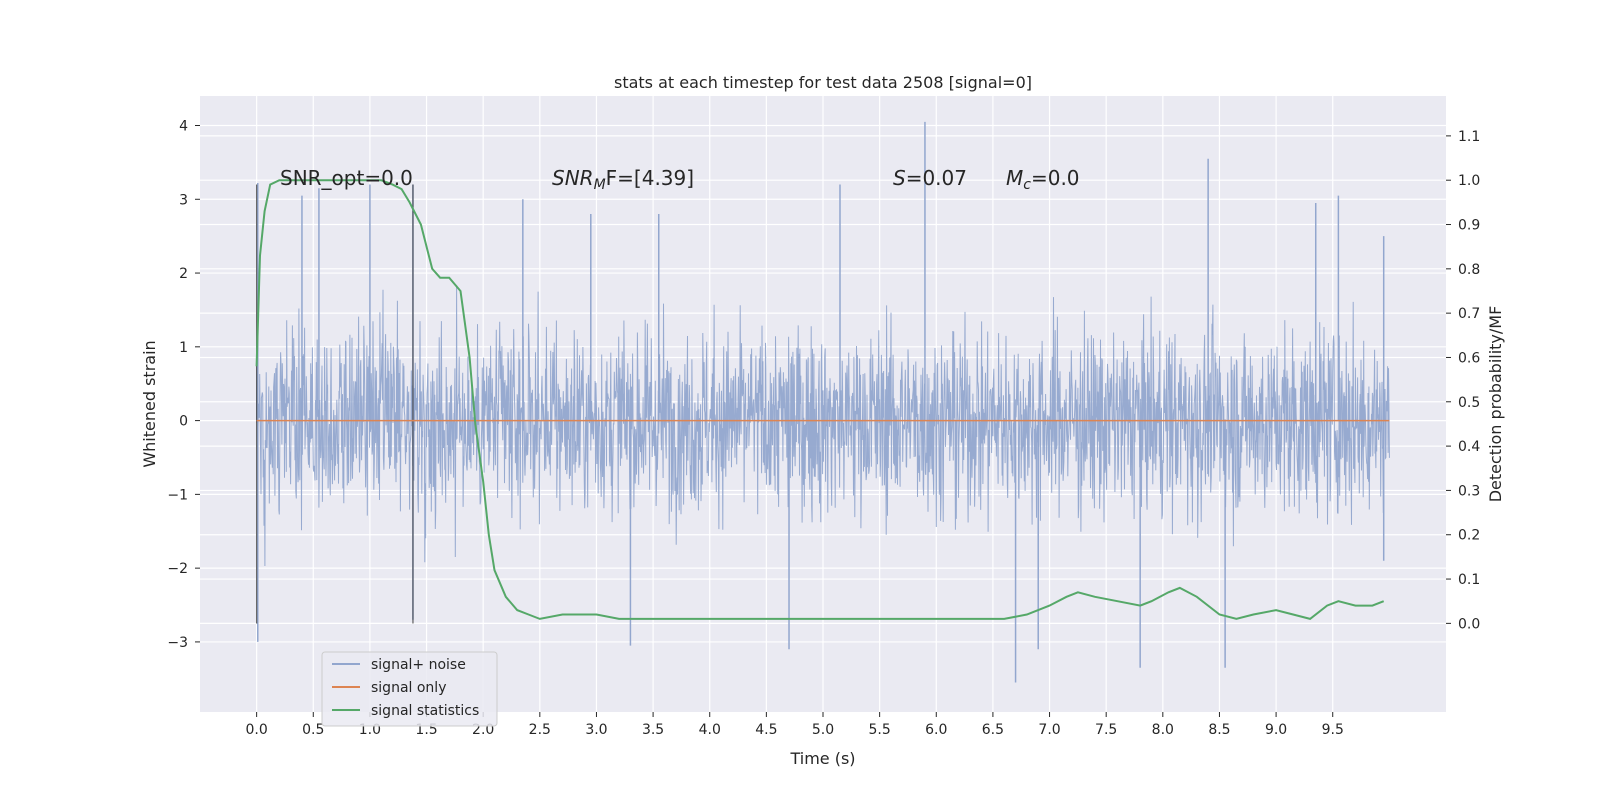 Image resolution: width=1600 pixels, height=800 pixels. I want to click on snr-mf-rest: F=[4.39], so click(650, 178).